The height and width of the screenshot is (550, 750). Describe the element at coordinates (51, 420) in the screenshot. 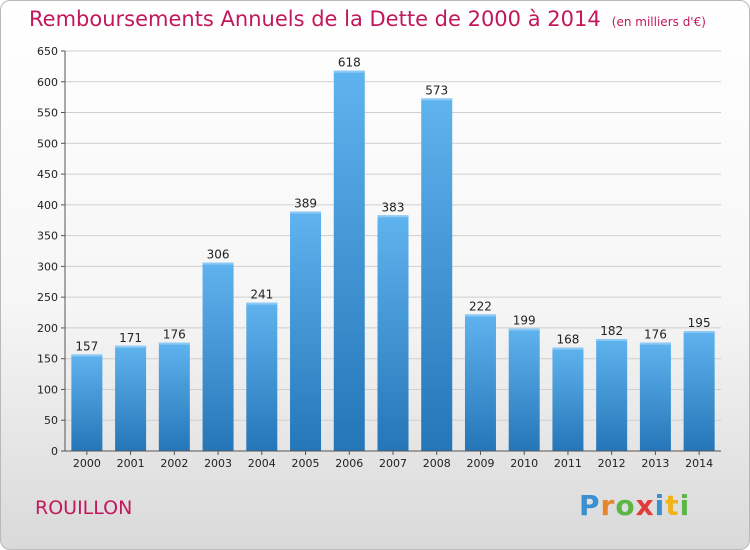

I see `y-tick-label: 50` at that location.